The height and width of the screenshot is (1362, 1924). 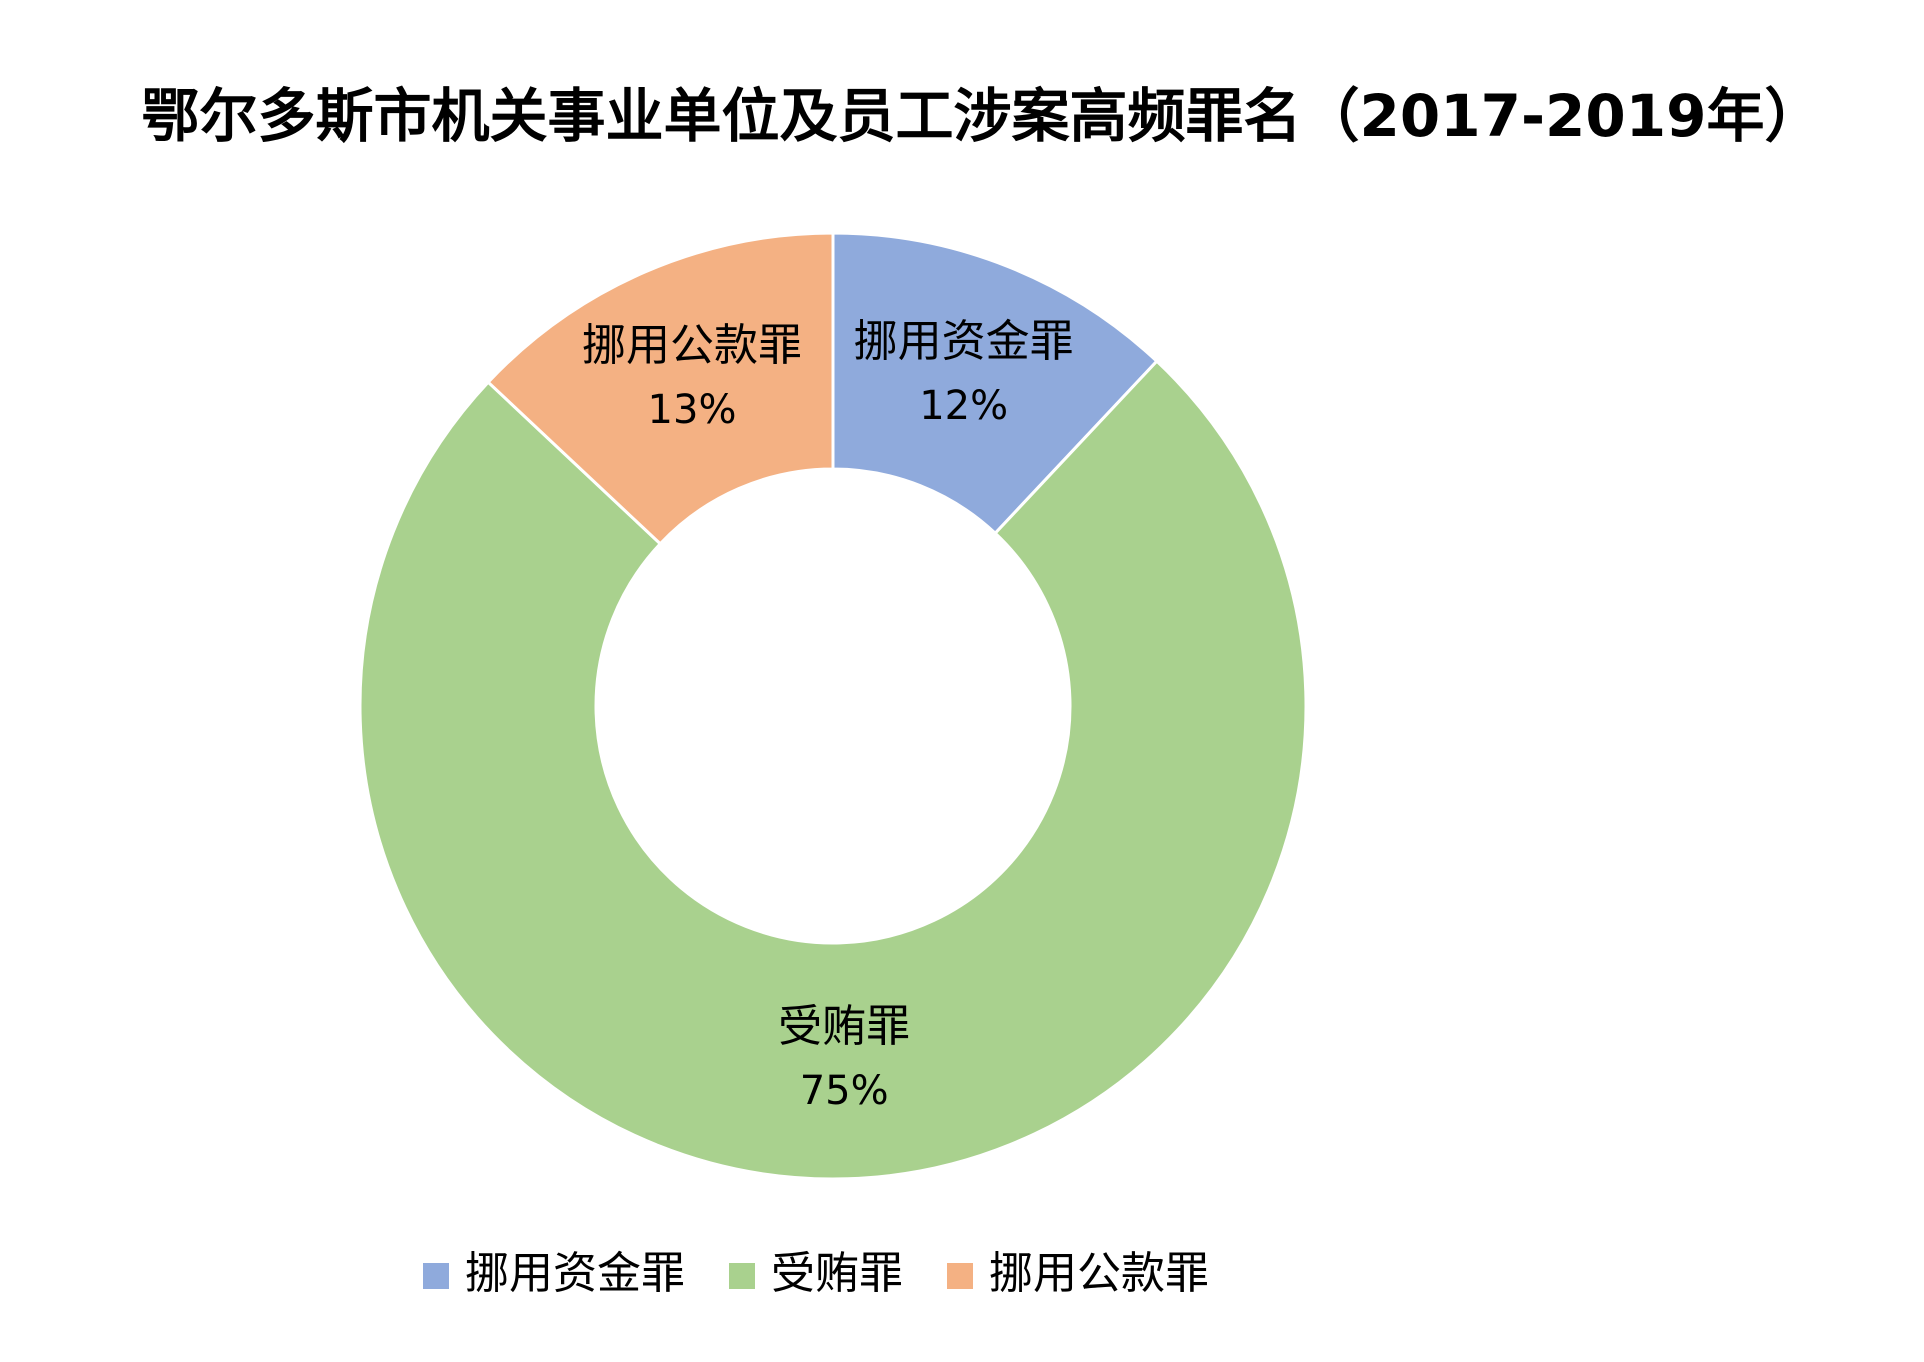 I want to click on slice-category-label: 受贿罪, so click(x=844, y=1026).